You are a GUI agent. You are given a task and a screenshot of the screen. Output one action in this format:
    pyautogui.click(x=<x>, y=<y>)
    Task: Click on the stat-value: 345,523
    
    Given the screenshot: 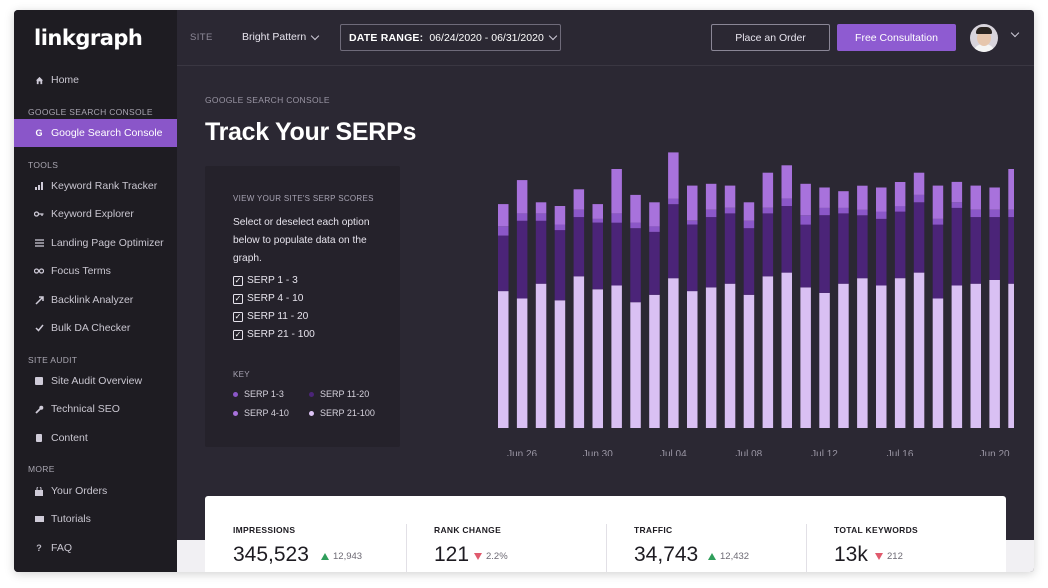 What is the action you would take?
    pyautogui.click(x=271, y=554)
    